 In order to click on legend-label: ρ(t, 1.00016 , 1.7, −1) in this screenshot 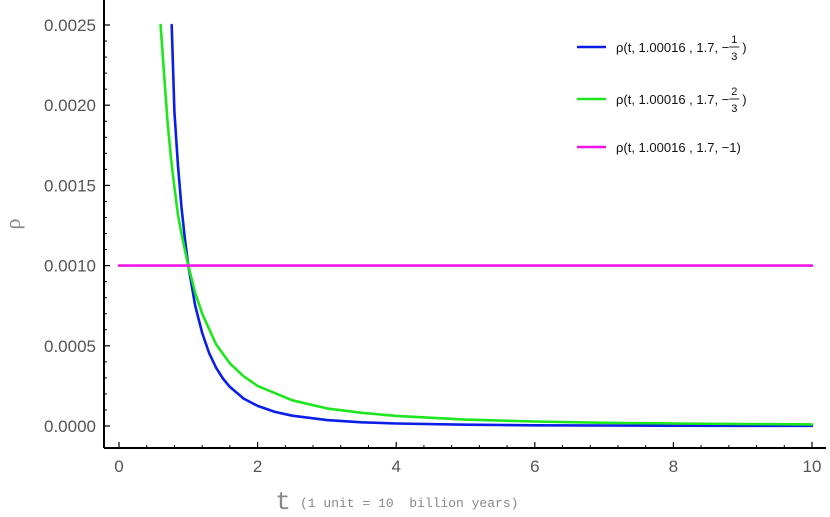, I will do `click(678, 147)`.